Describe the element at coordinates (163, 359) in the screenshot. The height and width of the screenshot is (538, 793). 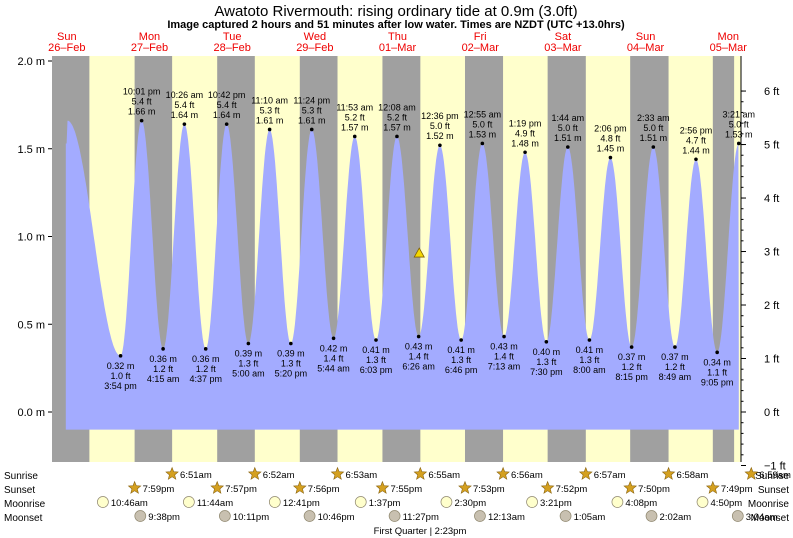
I see `tide-low-label: 0.36 m` at that location.